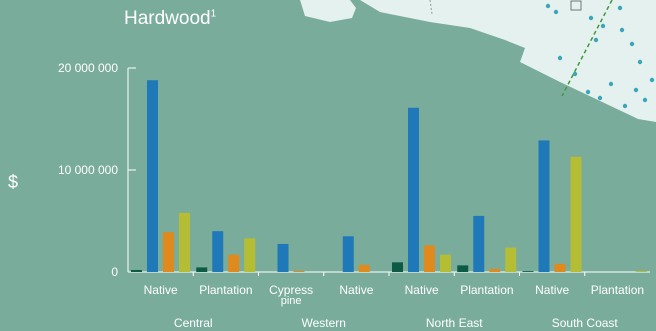  Describe the element at coordinates (528, 271) in the screenshot. I see `bar-cat6-series0` at that location.